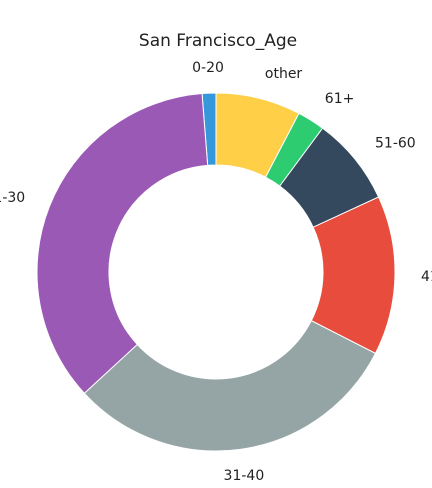 The image size is (432, 488). What do you see at coordinates (426, 277) in the screenshot?
I see `slice-label-41-50: 41-50` at bounding box center [426, 277].